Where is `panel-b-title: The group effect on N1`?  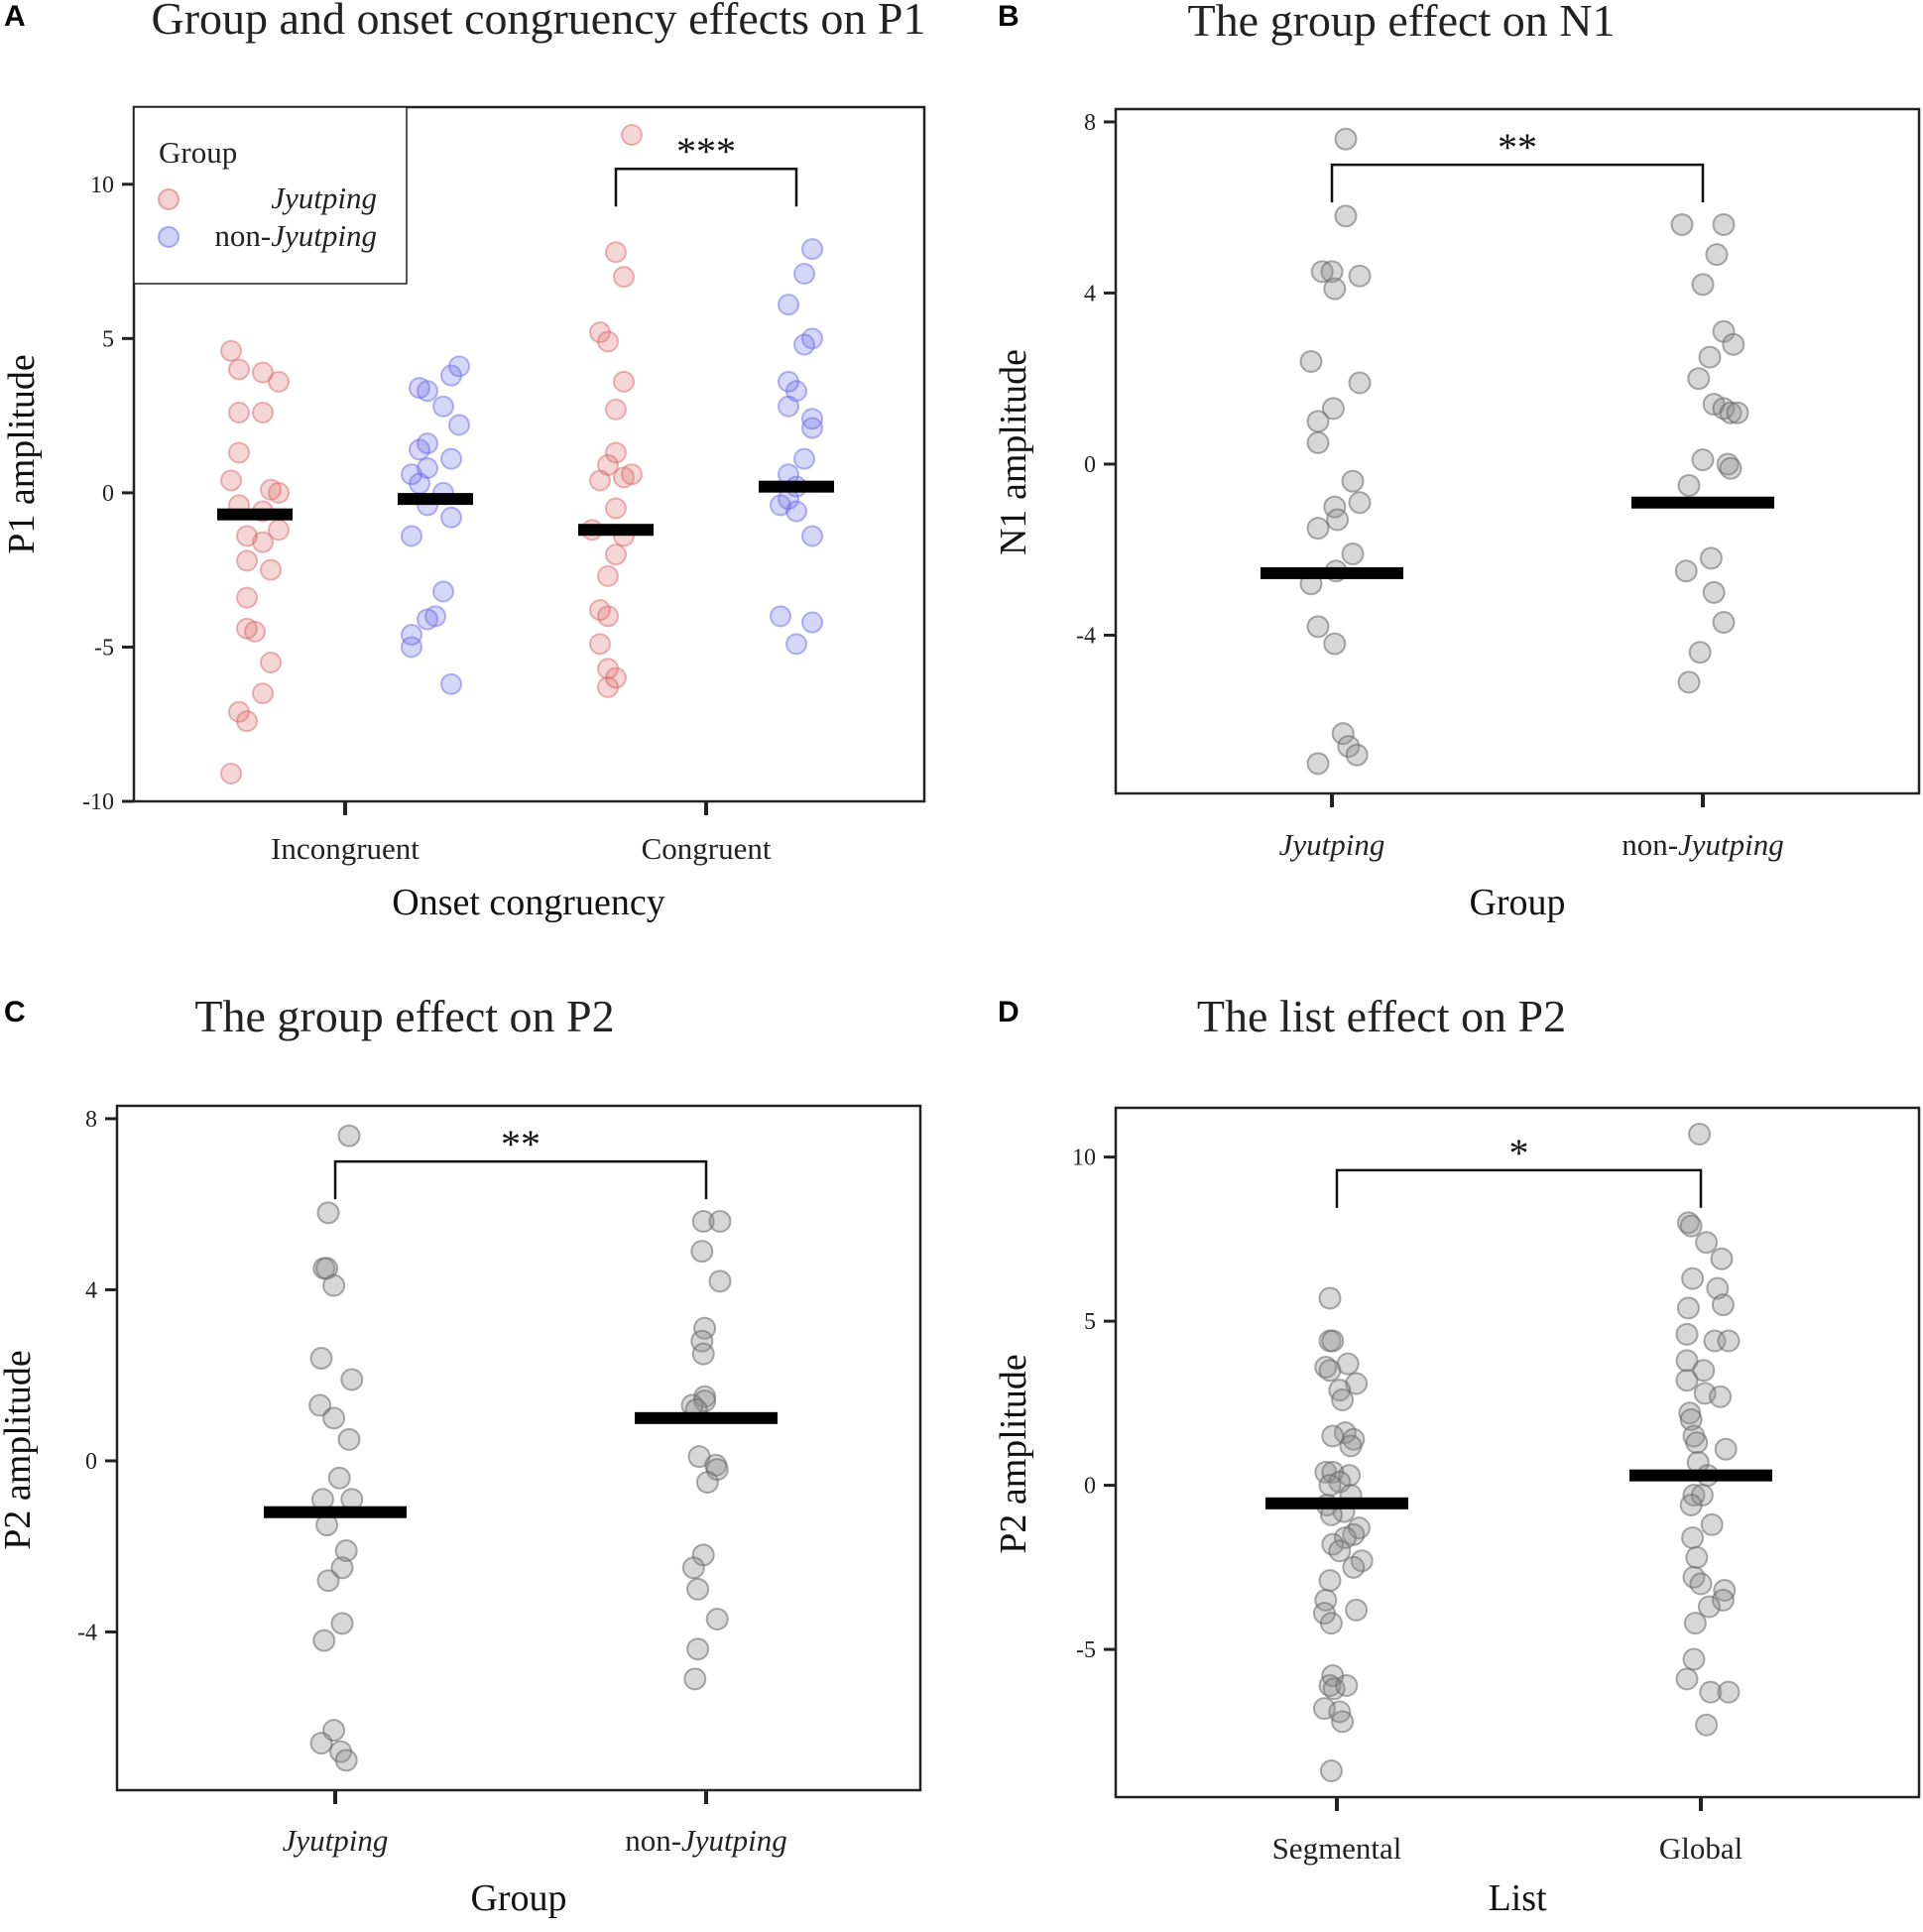
panel-b-title: The group effect on N1 is located at coordinates (1402, 23).